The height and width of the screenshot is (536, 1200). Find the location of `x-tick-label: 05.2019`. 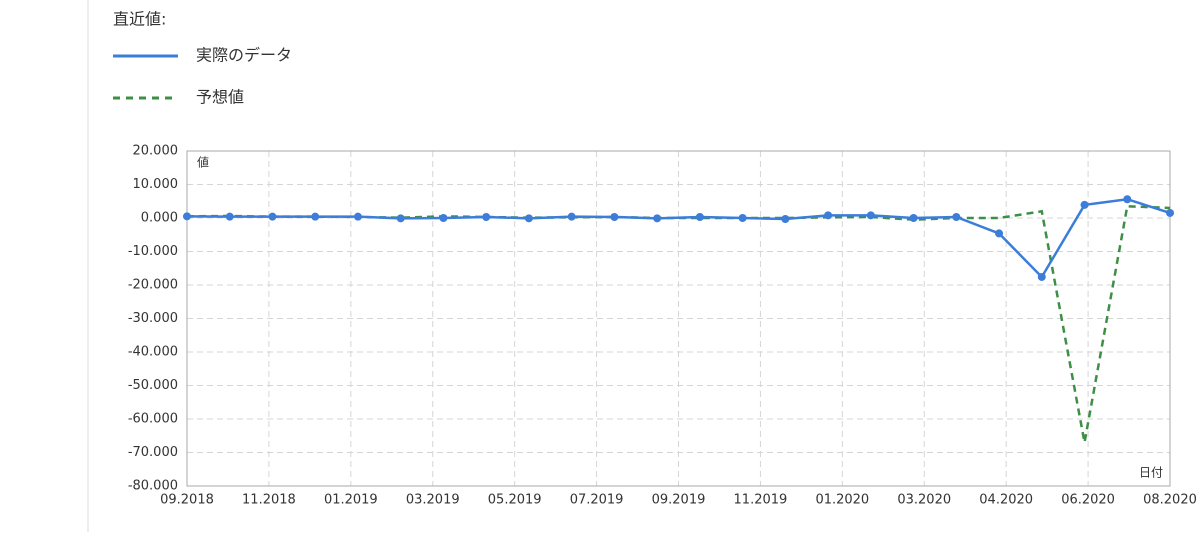

x-tick-label: 05.2019 is located at coordinates (515, 500).